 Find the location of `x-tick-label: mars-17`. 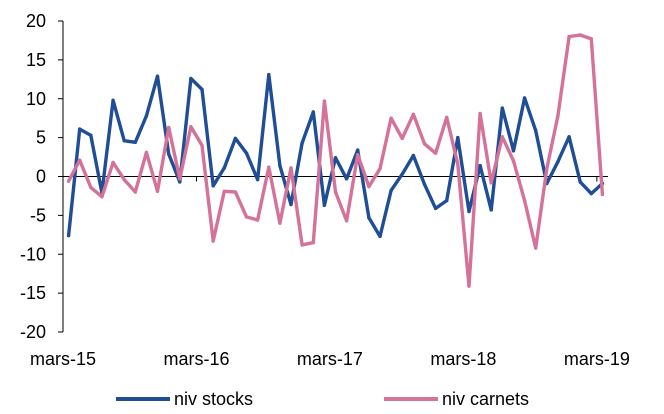

x-tick-label: mars-17 is located at coordinates (330, 359).